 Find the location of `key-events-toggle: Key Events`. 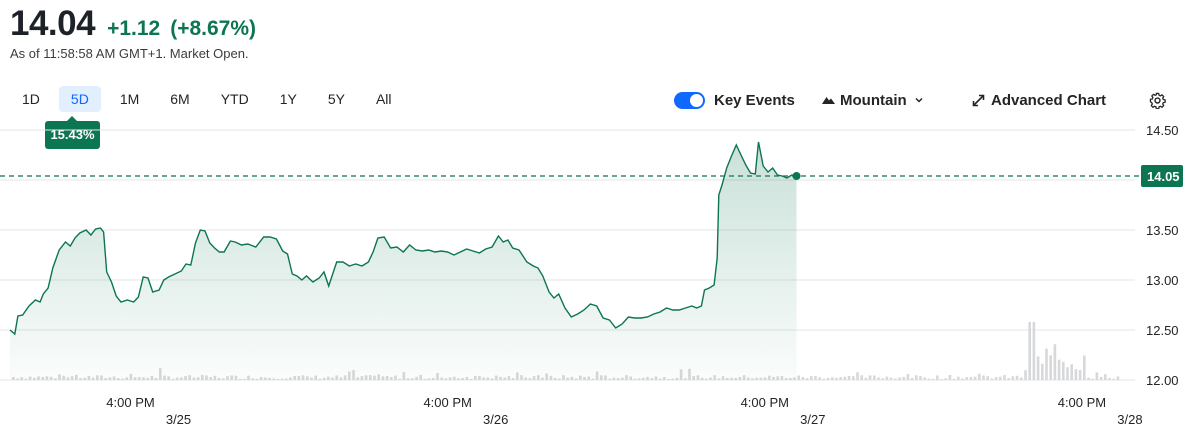

key-events-toggle: Key Events is located at coordinates (734, 100).